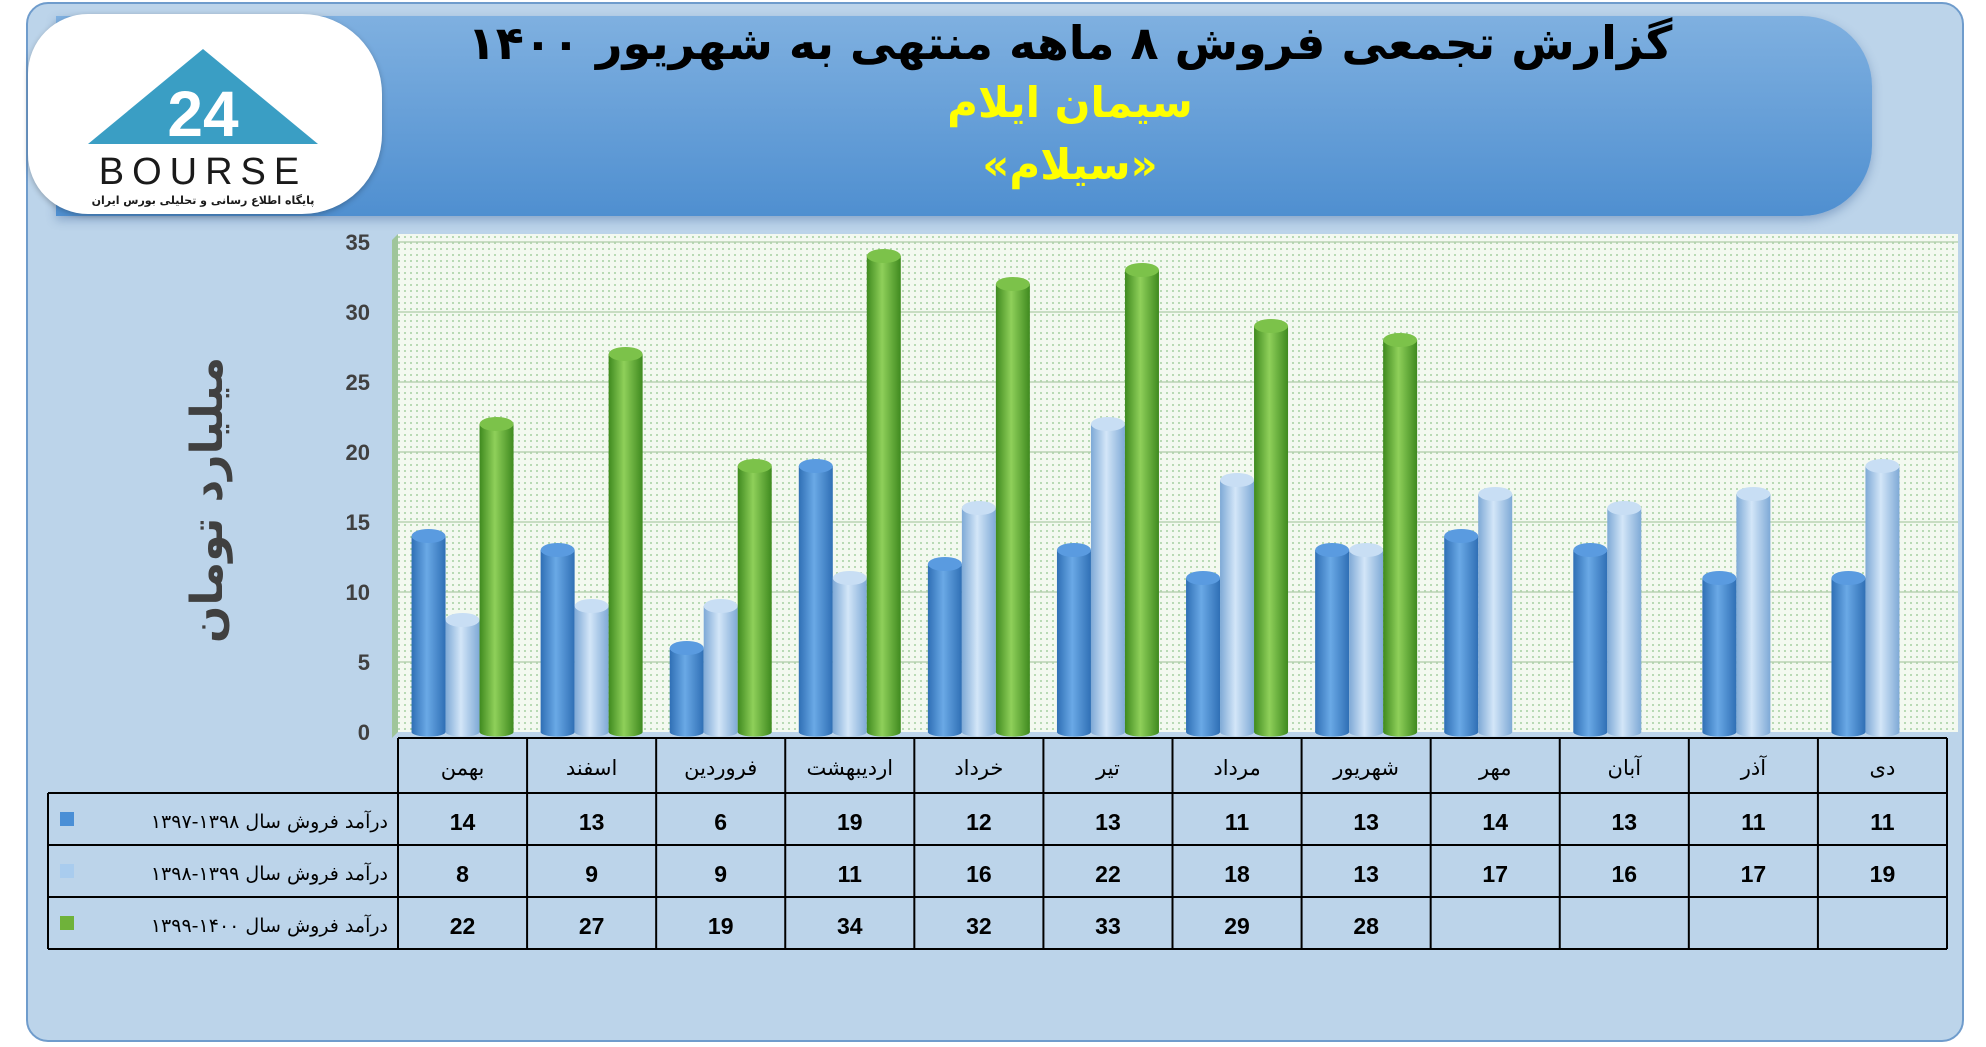 This screenshot has height=1047, width=1986. Describe the element at coordinates (1365, 768) in the screenshot. I see `x-tick-label: شهریور` at that location.